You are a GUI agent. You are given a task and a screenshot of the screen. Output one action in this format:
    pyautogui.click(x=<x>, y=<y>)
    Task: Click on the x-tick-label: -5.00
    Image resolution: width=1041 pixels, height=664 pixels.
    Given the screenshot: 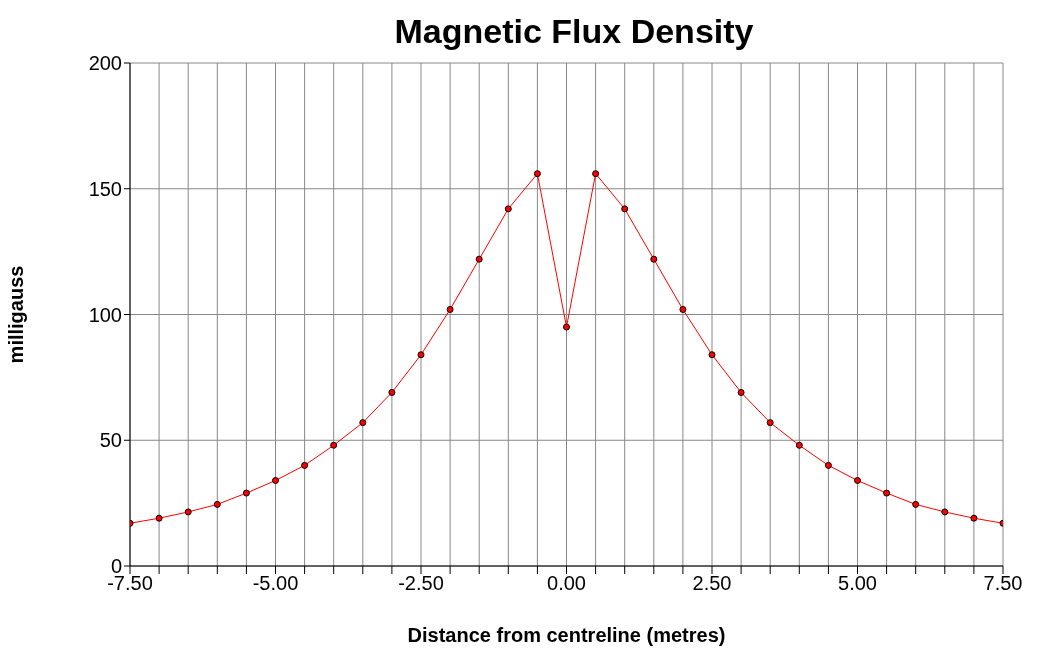 What is the action you would take?
    pyautogui.click(x=275, y=583)
    